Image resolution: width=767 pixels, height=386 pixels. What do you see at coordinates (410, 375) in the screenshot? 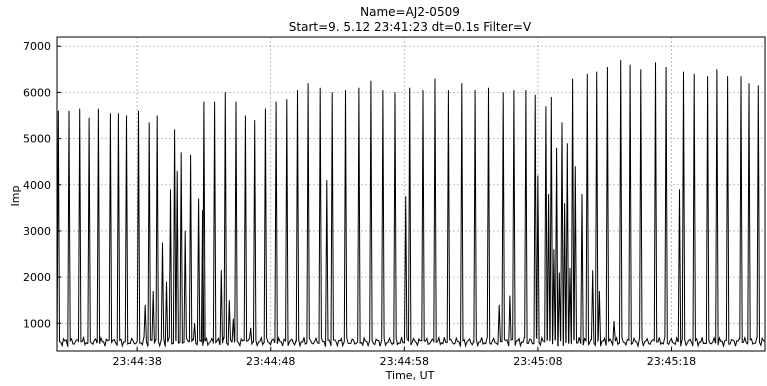
I see `x-axis-label: Time, UT` at bounding box center [410, 375].